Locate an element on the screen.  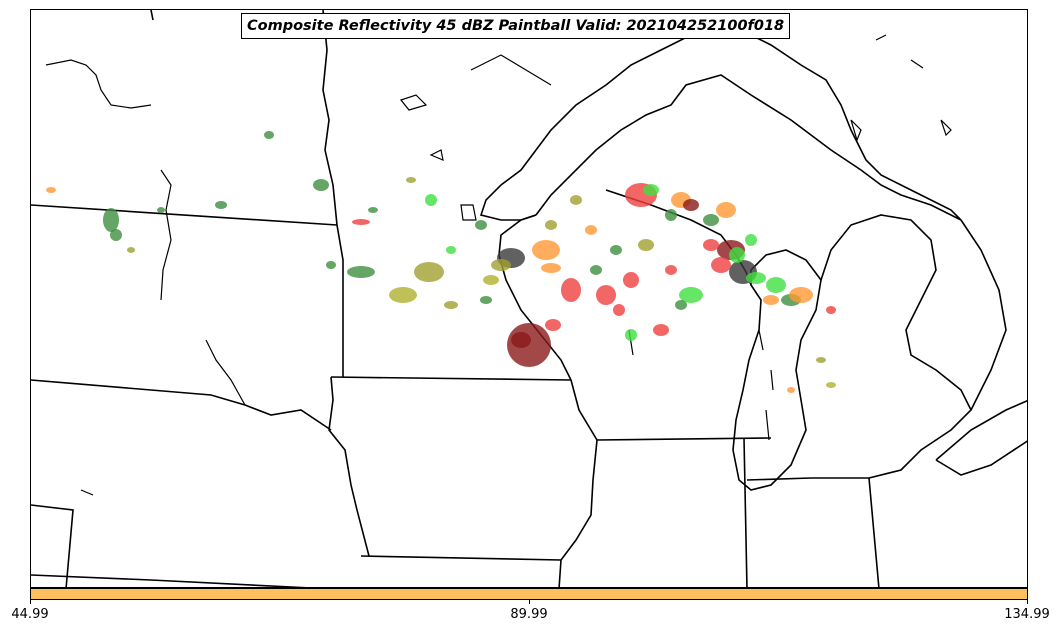
colorbar-tick-label-left: 44.99 is located at coordinates (30, 614).